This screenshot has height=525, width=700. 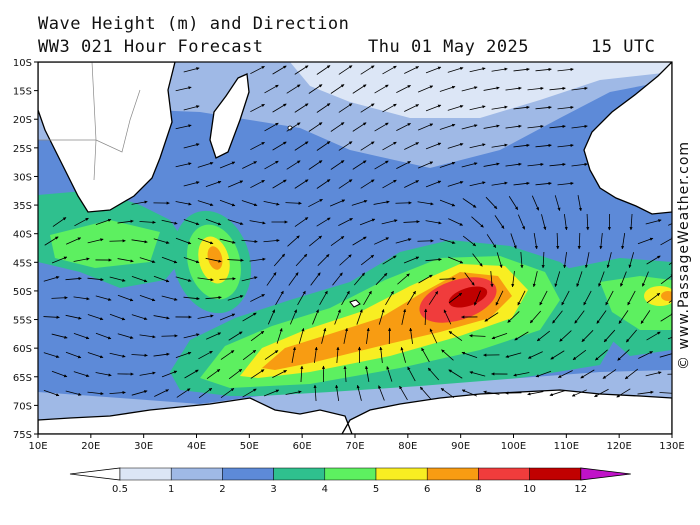 What do you see at coordinates (468, 297) in the screenshot?
I see `ocean-band-12m-storm` at bounding box center [468, 297].